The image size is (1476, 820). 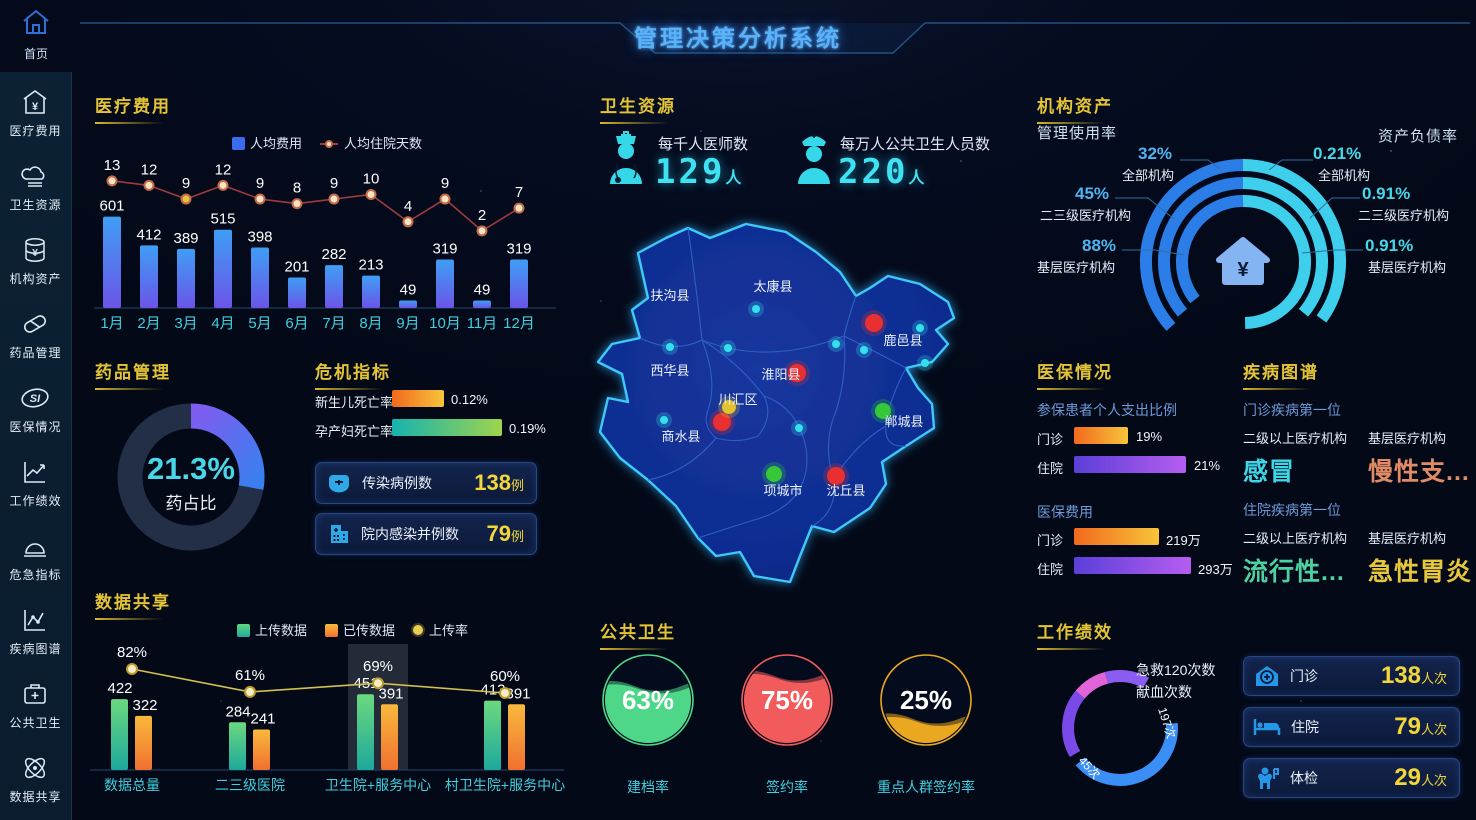 I want to click on medkit-icon, so click(x=35, y=694).